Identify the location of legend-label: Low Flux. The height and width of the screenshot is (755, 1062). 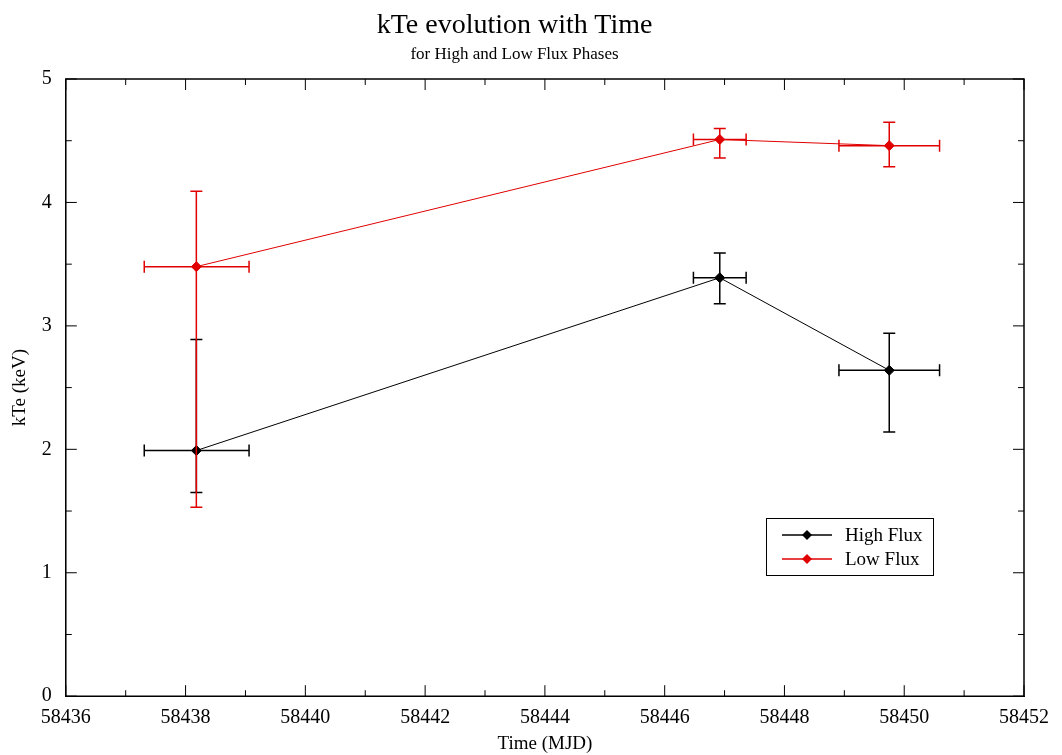
(882, 559).